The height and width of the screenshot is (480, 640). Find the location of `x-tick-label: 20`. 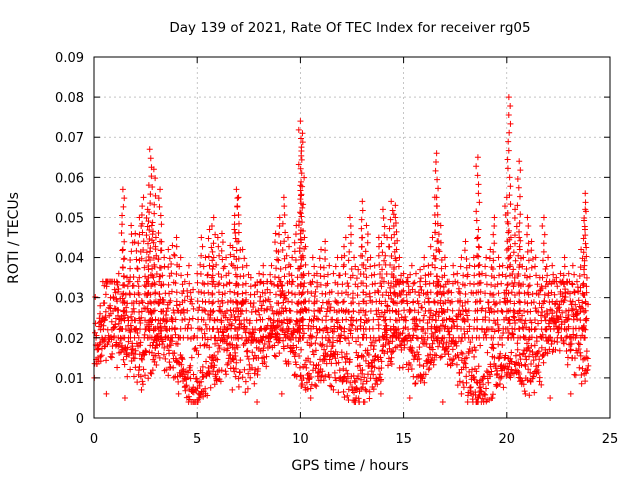

x-tick-label: 20 is located at coordinates (507, 439).